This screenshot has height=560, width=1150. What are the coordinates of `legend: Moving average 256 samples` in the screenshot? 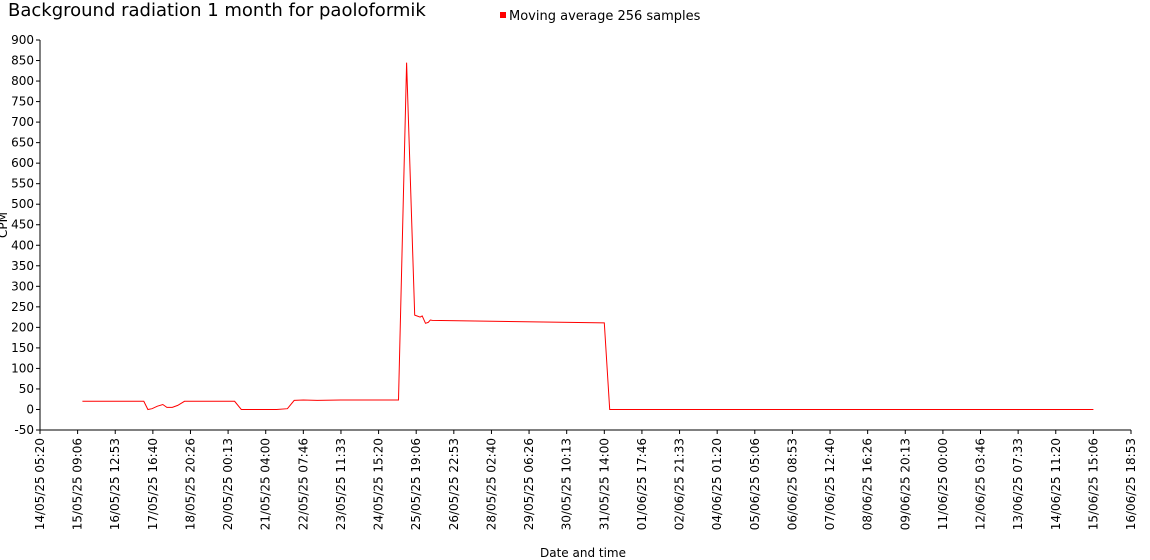 It's located at (600, 16).